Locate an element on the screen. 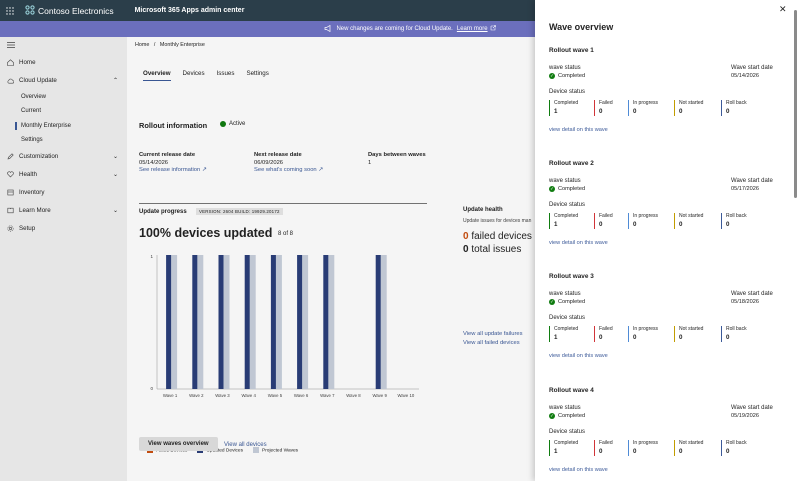 The image size is (800, 481). sidebar-item-health: Health ⌄ is located at coordinates (64, 174).